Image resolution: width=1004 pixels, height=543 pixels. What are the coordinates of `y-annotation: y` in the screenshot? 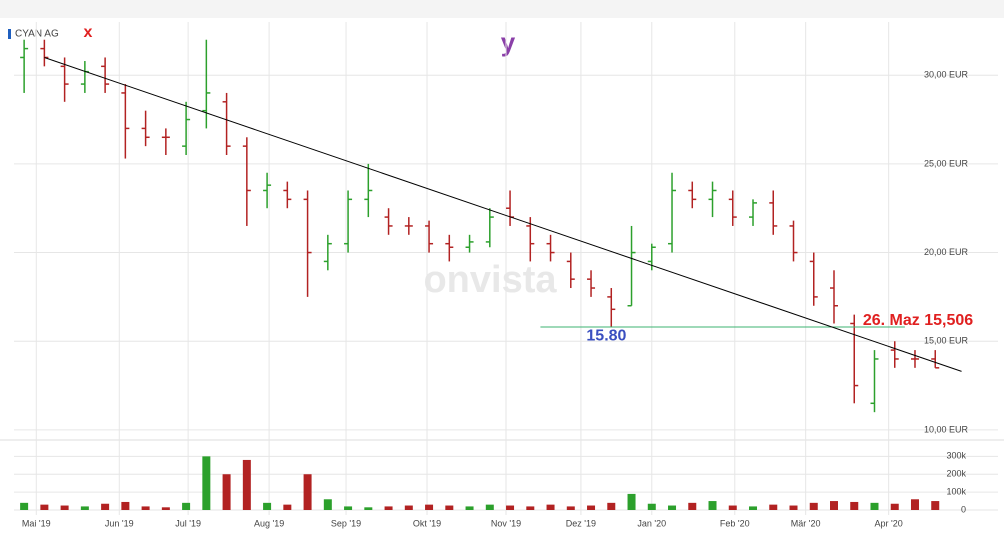 It's located at (508, 42).